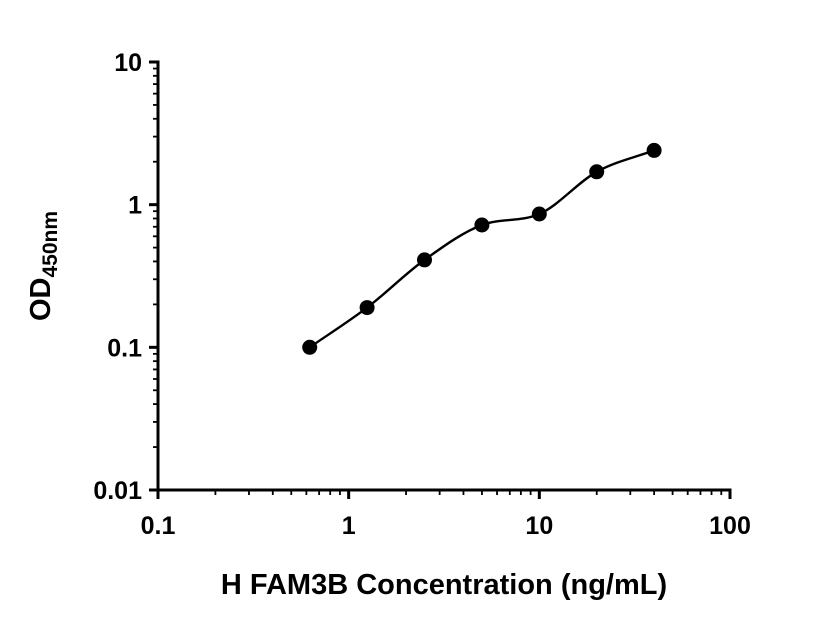 Image resolution: width=816 pixels, height=640 pixels. What do you see at coordinates (539, 526) in the screenshot?
I see `x-tick-label: 10` at bounding box center [539, 526].